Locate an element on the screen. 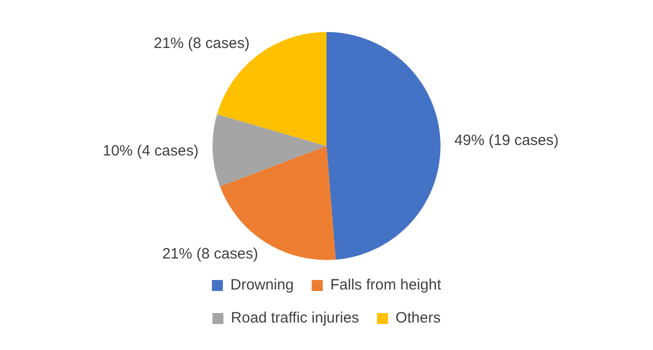 Image resolution: width=653 pixels, height=350 pixels. data-label: 49% (19 cases) is located at coordinates (506, 140).